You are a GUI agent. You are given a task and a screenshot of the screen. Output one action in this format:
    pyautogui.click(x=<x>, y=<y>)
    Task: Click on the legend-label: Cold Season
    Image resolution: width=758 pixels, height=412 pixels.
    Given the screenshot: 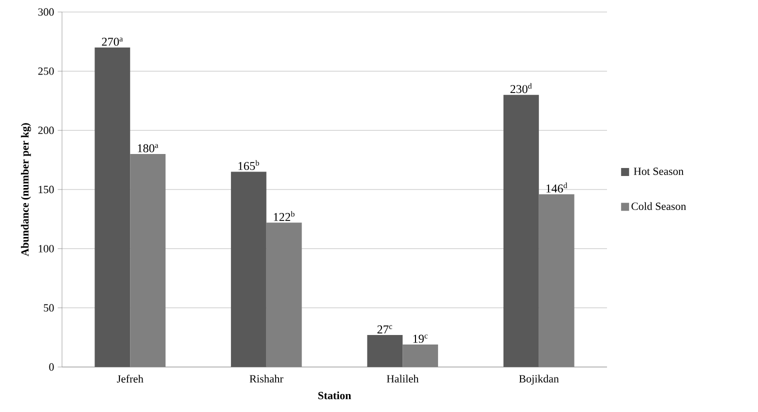 What is the action you would take?
    pyautogui.click(x=659, y=206)
    